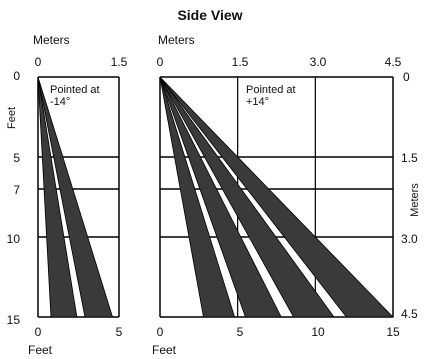 The height and width of the screenshot is (359, 426). What do you see at coordinates (406, 77) in the screenshot?
I see `right-y-tick-0: 0` at bounding box center [406, 77].